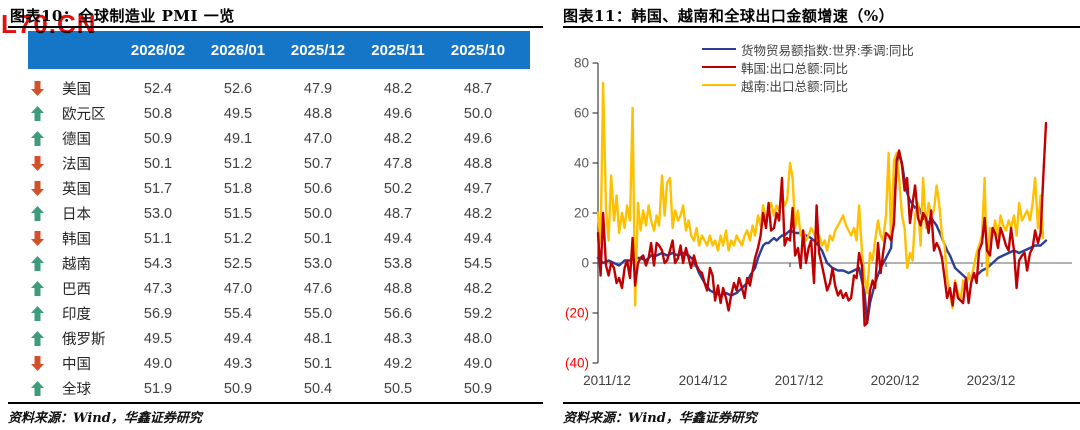 The width and height of the screenshot is (1080, 430). Describe the element at coordinates (279, 263) in the screenshot. I see `table-row: 越南 54.3 52.5 53.0 53.8 54.5` at that location.